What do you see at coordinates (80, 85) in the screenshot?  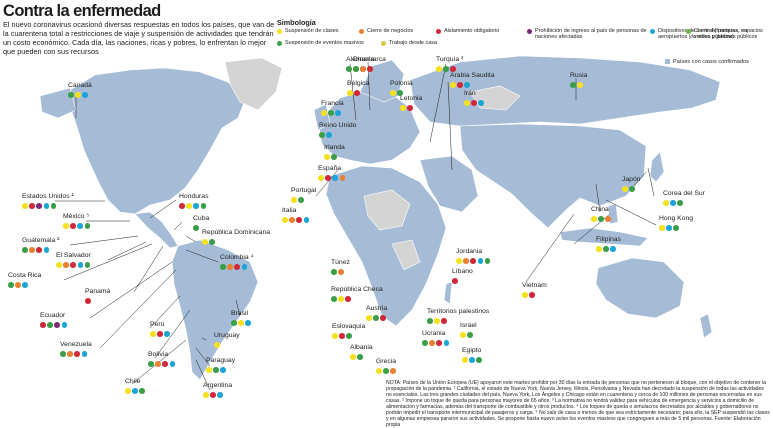 I see `country-label: Canadá` at bounding box center [80, 85].